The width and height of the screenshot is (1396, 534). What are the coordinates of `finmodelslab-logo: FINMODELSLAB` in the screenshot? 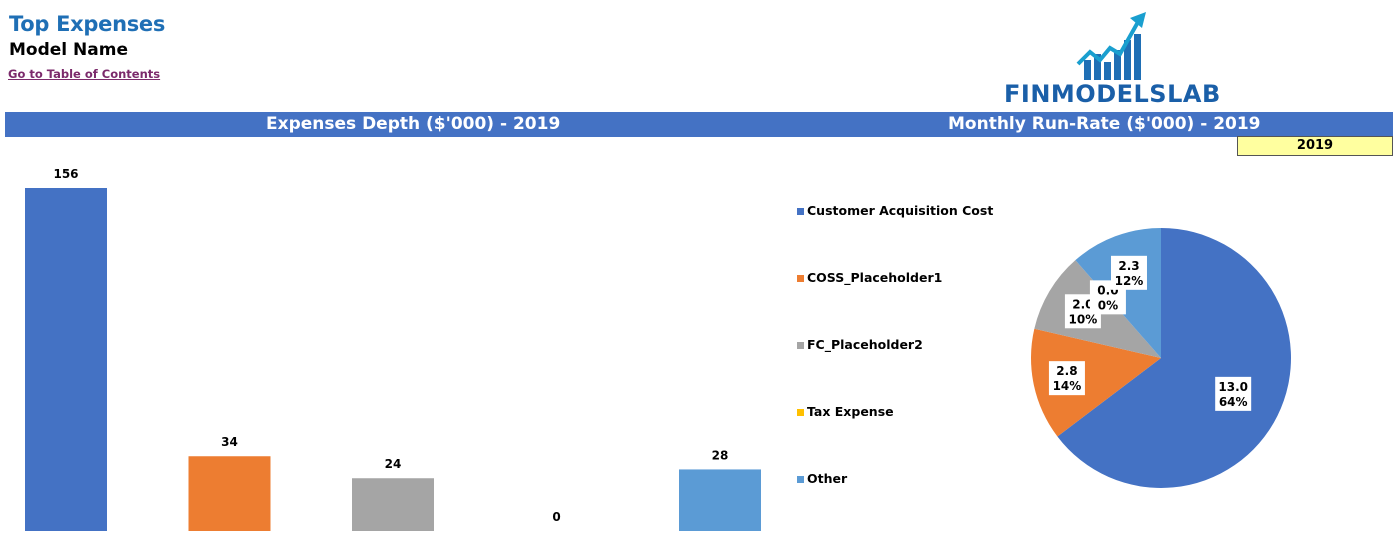 It's located at (1124, 60).